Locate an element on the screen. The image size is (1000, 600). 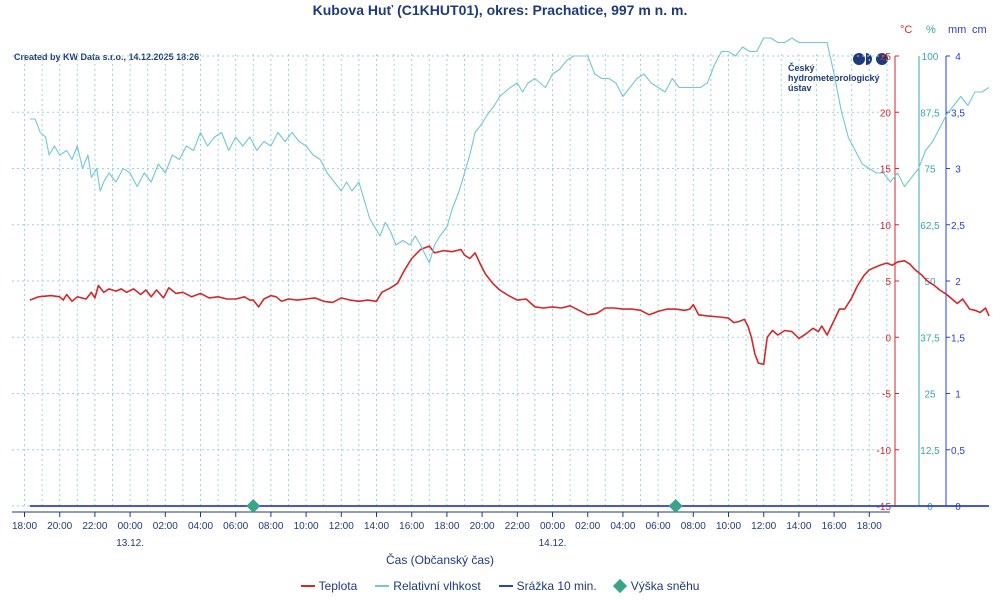
temp-tick-label: -5 is located at coordinates (886, 395).